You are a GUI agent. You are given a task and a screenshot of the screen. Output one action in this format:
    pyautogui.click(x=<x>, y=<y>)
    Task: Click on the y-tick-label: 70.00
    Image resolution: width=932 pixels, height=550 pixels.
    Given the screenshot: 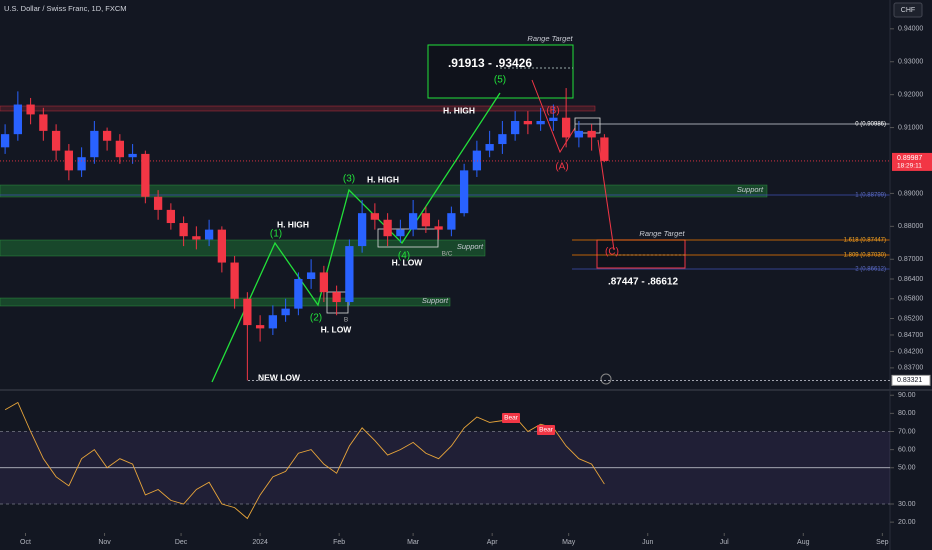 What is the action you would take?
    pyautogui.click(x=907, y=431)
    